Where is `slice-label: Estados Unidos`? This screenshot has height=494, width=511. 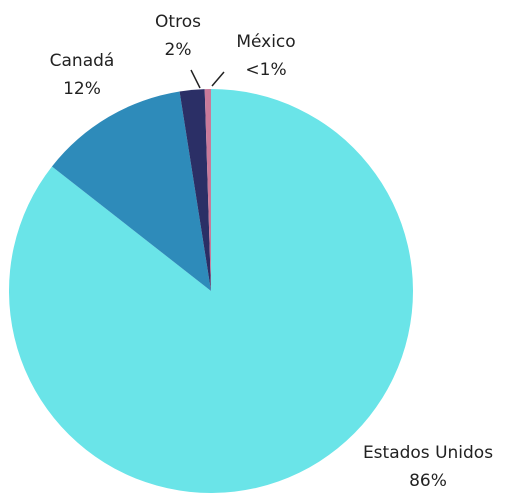 slice-label: Estados Unidos is located at coordinates (428, 453).